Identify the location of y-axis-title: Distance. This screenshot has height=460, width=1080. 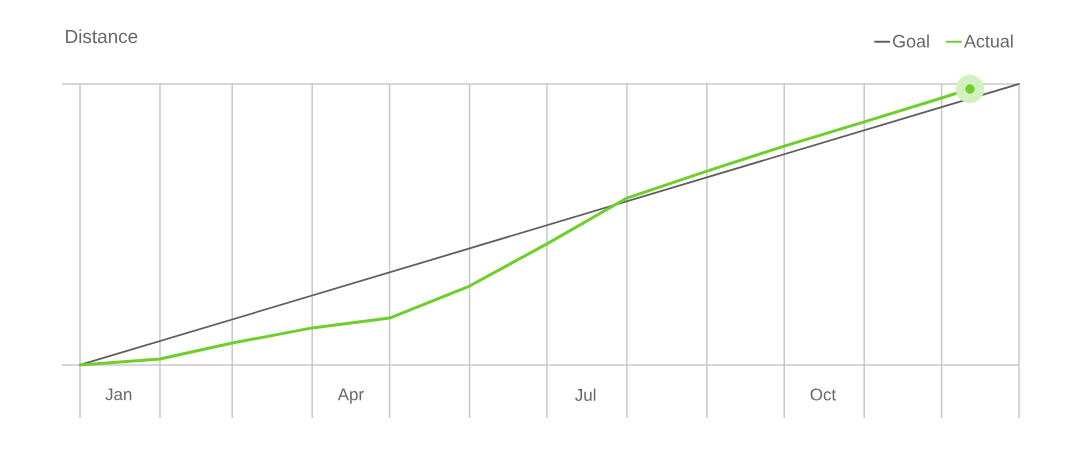
(102, 36).